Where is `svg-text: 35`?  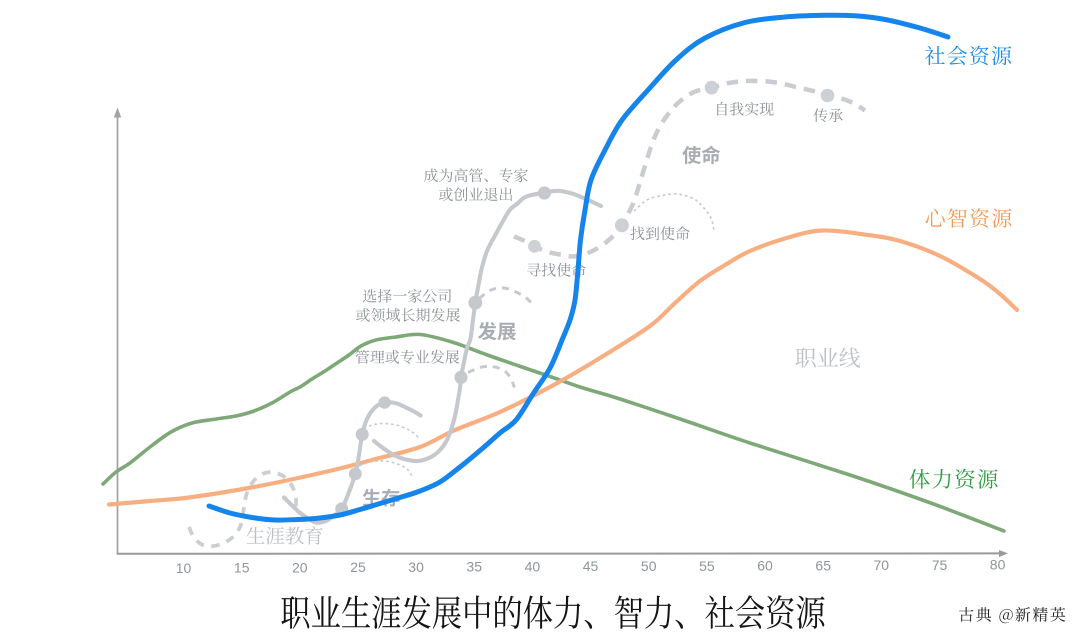 svg-text: 35 is located at coordinates (474, 567).